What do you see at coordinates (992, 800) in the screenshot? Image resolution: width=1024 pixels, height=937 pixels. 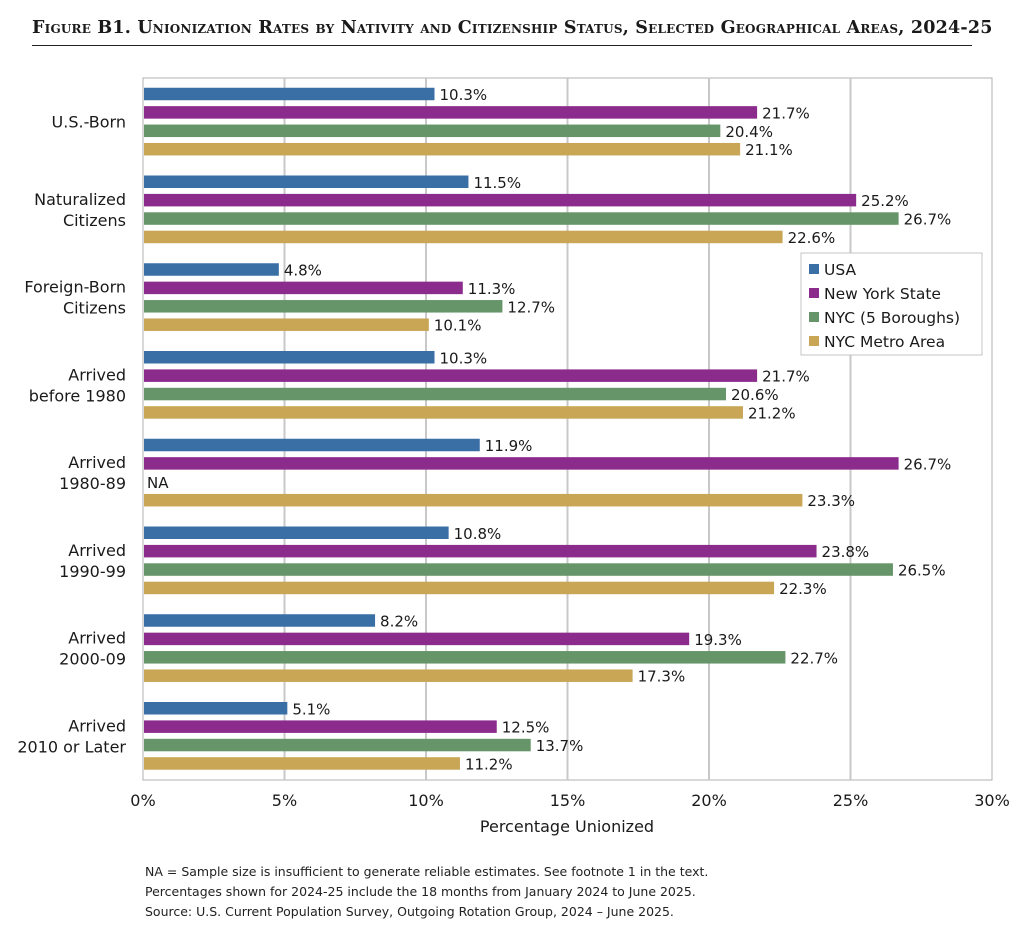 I see `x-tick-label: 30%` at bounding box center [992, 800].